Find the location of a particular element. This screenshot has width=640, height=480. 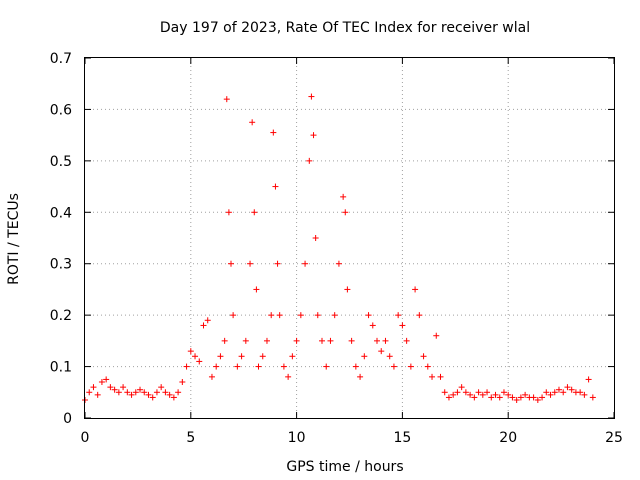

y-tick-label: 0.7 is located at coordinates (61, 59).